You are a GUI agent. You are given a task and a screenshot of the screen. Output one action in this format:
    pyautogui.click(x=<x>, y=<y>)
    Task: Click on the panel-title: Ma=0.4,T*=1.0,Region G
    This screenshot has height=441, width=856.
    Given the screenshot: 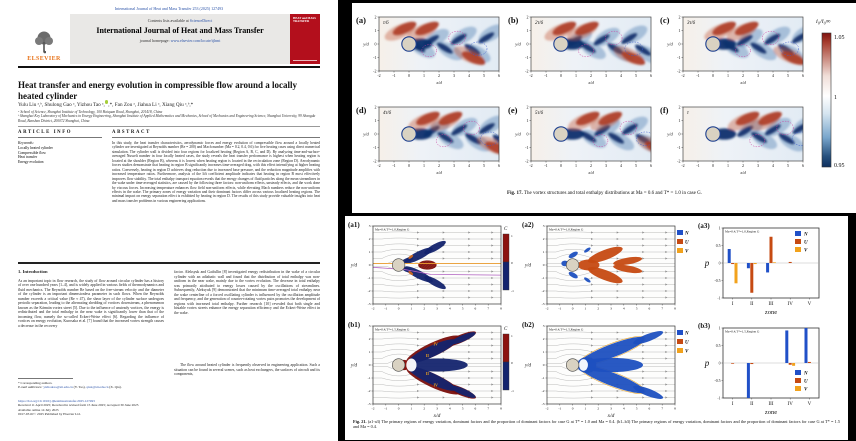 What is the action you would take?
    pyautogui.click(x=392, y=230)
    